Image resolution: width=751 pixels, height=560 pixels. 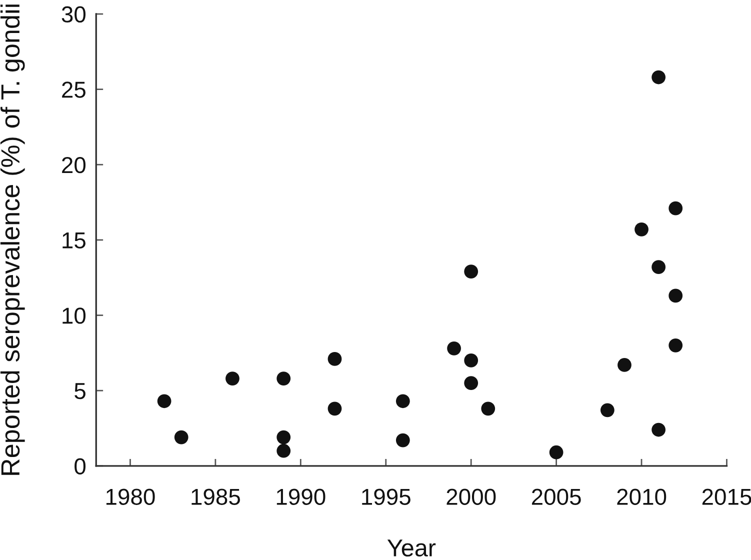 What do you see at coordinates (74, 14) in the screenshot?
I see `y-tick-label: 30` at bounding box center [74, 14].